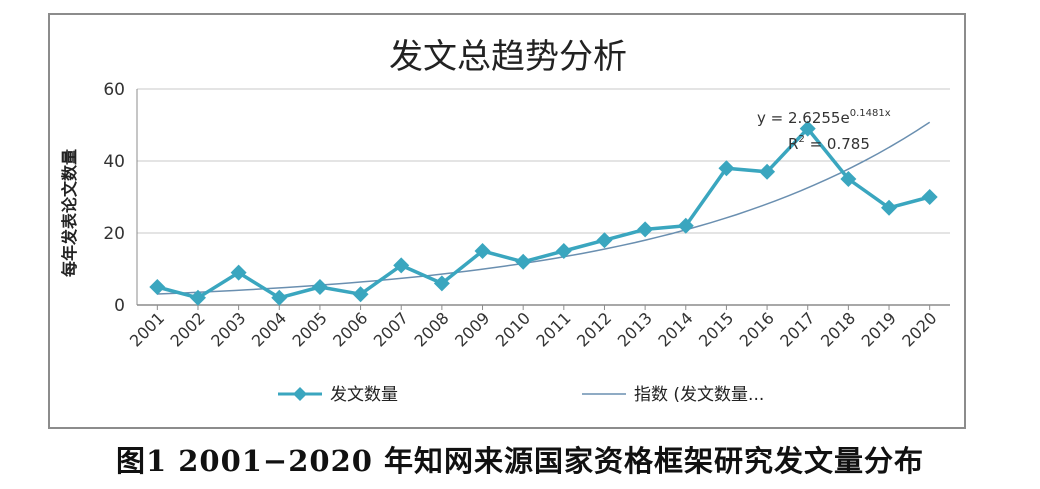  What do you see at coordinates (188, 329) in the screenshot?
I see `x-tick-label: 2002` at bounding box center [188, 329].